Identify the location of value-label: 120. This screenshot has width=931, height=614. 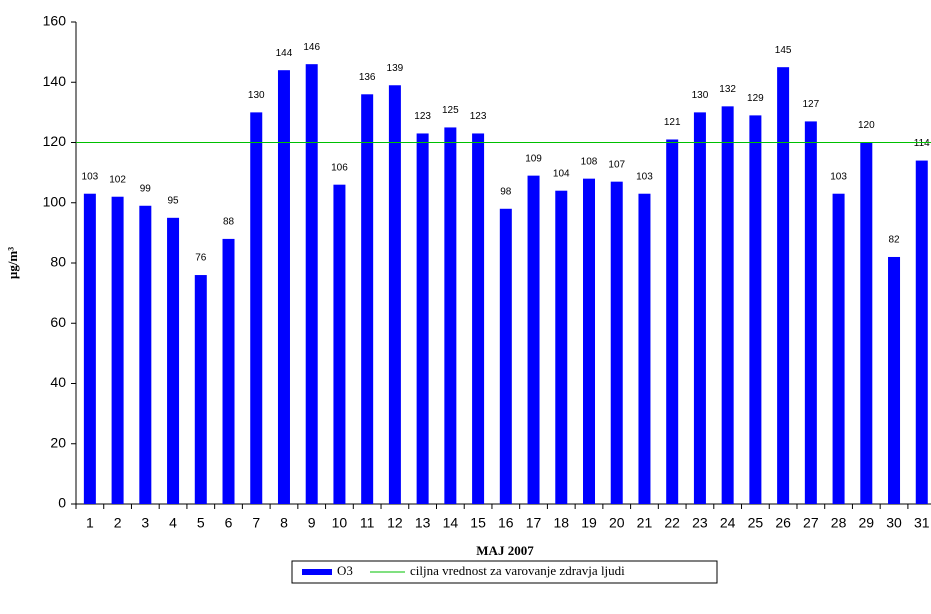
(866, 125).